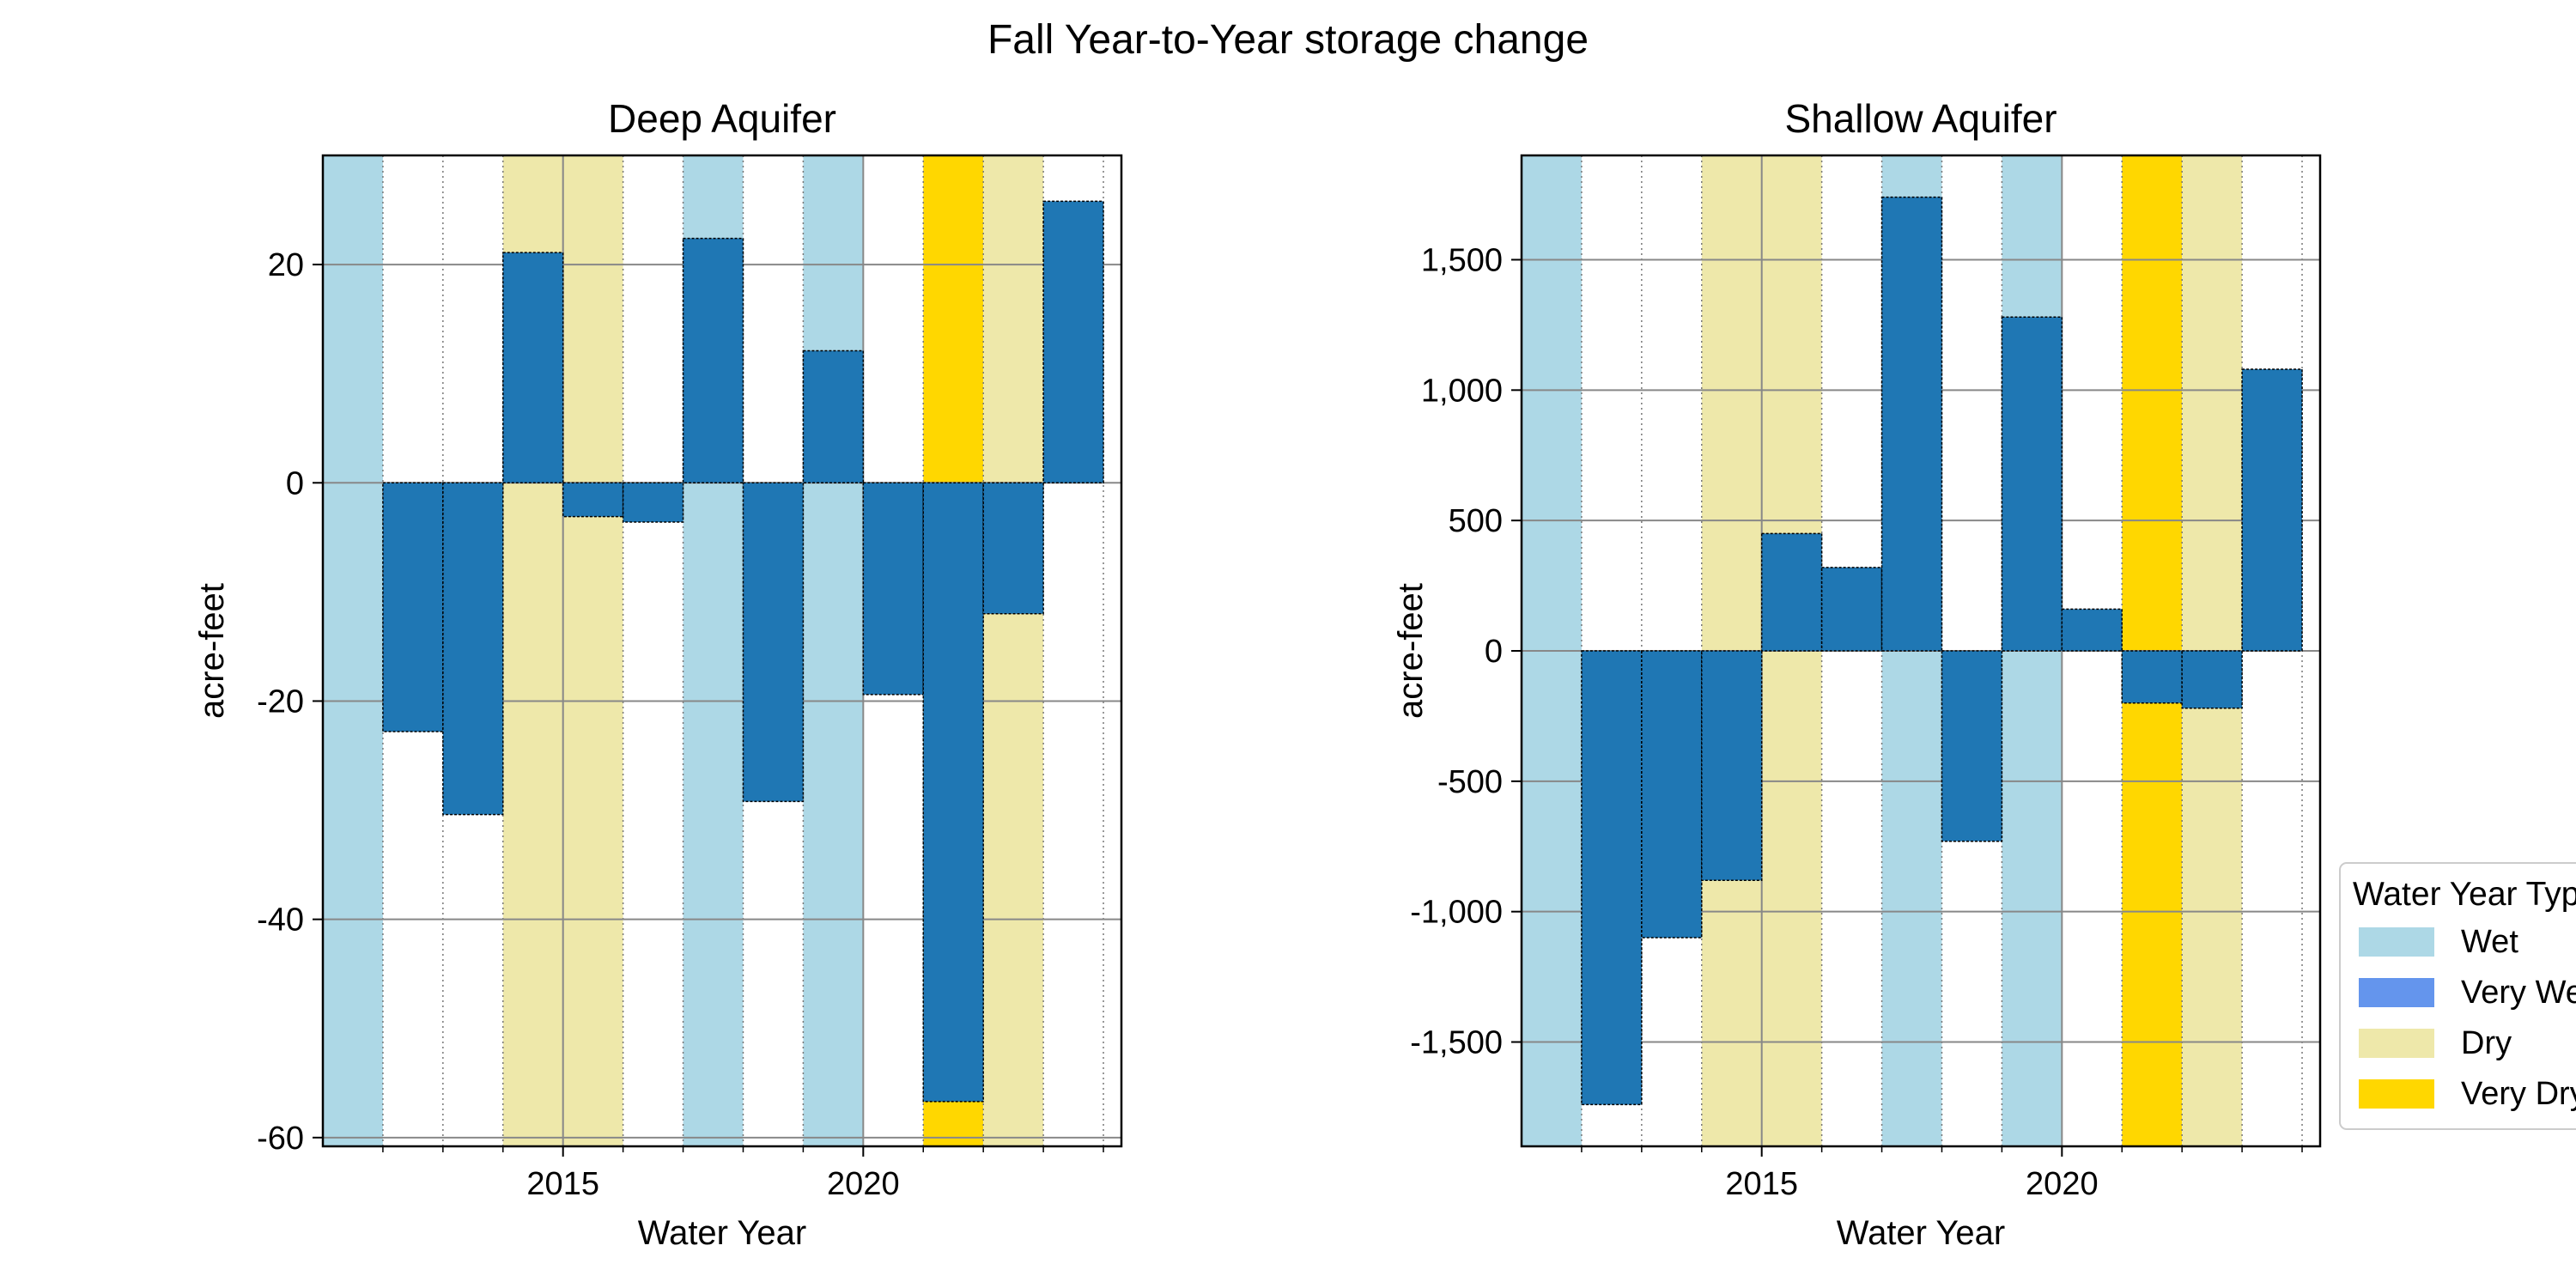 The width and height of the screenshot is (2576, 1288). What do you see at coordinates (2489, 942) in the screenshot?
I see `legend-label: Wet` at bounding box center [2489, 942].